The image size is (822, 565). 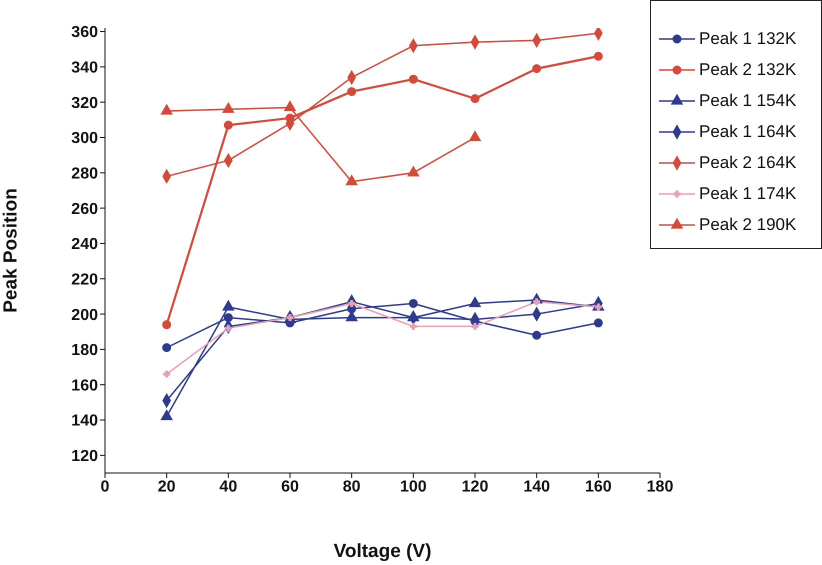 What do you see at coordinates (660, 487) in the screenshot?
I see `x-tick-label: 180` at bounding box center [660, 487].